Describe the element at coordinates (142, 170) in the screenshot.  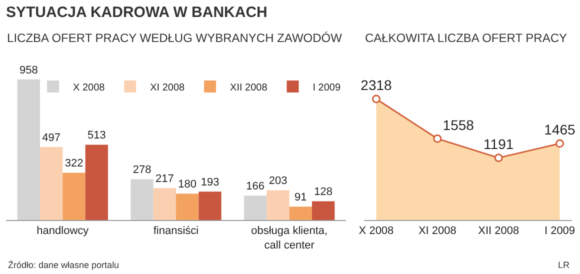
I see `data-label: 278` at that location.